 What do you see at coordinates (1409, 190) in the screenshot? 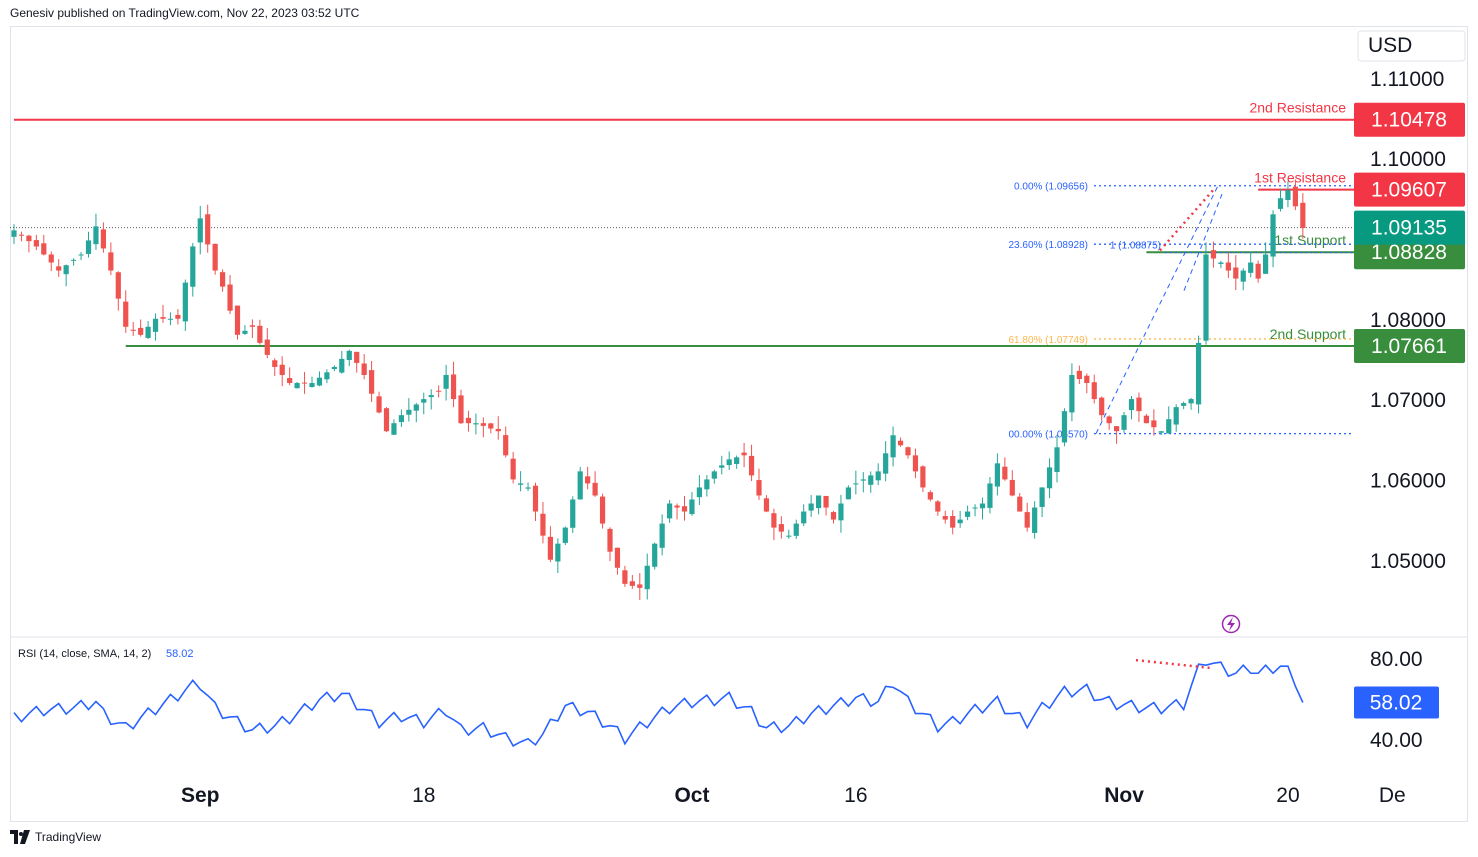
I see `price-tag-value: 1.09607` at bounding box center [1409, 190].